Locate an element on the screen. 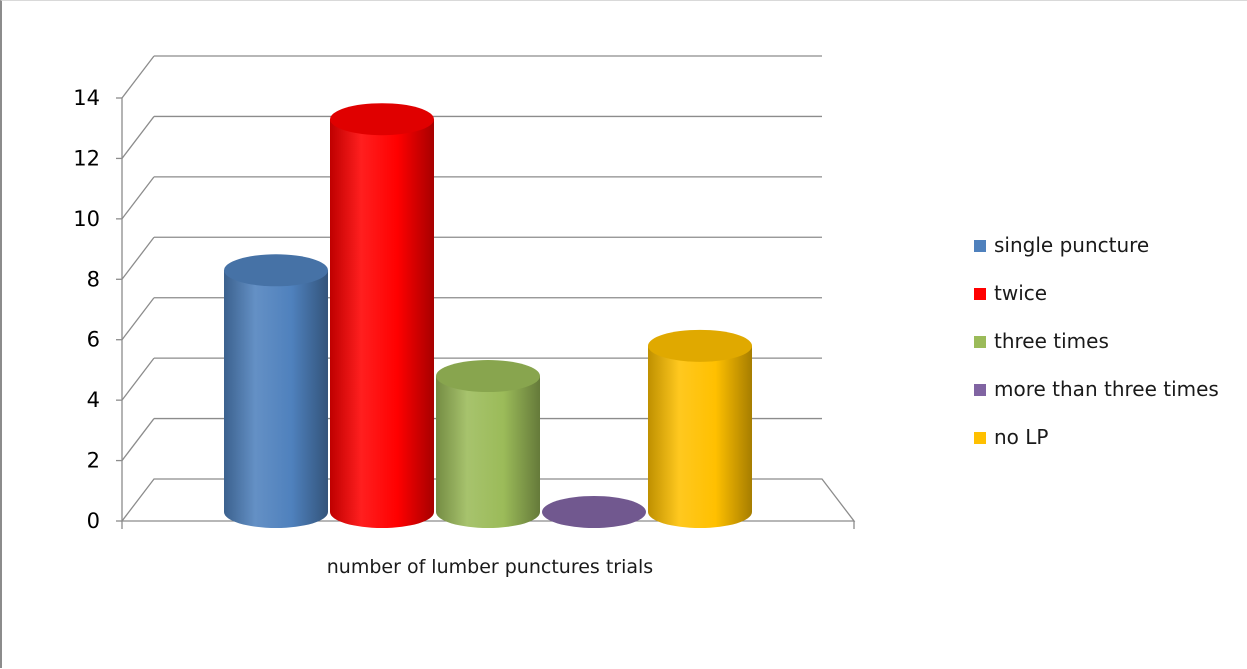  bar-three-times is located at coordinates (488, 444).